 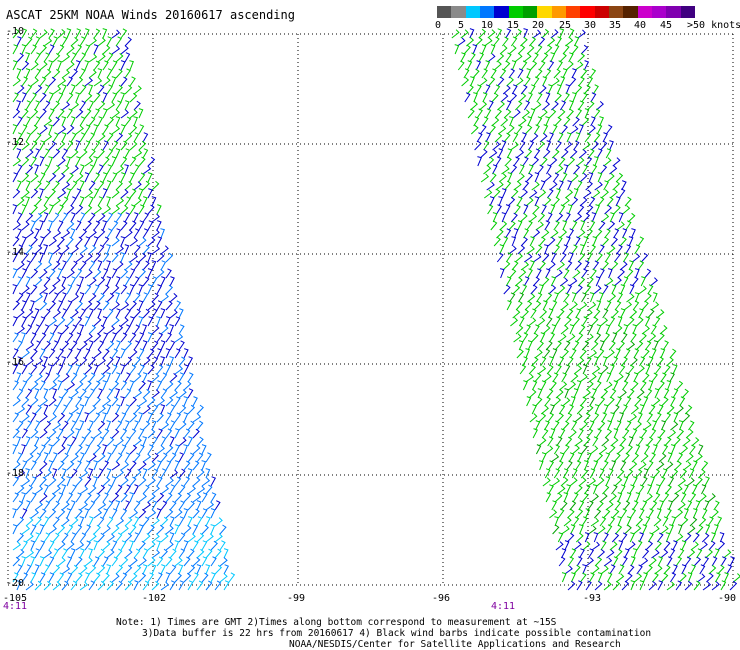 What do you see at coordinates (15, 598) in the screenshot?
I see `longitude-label: -105` at bounding box center [15, 598].